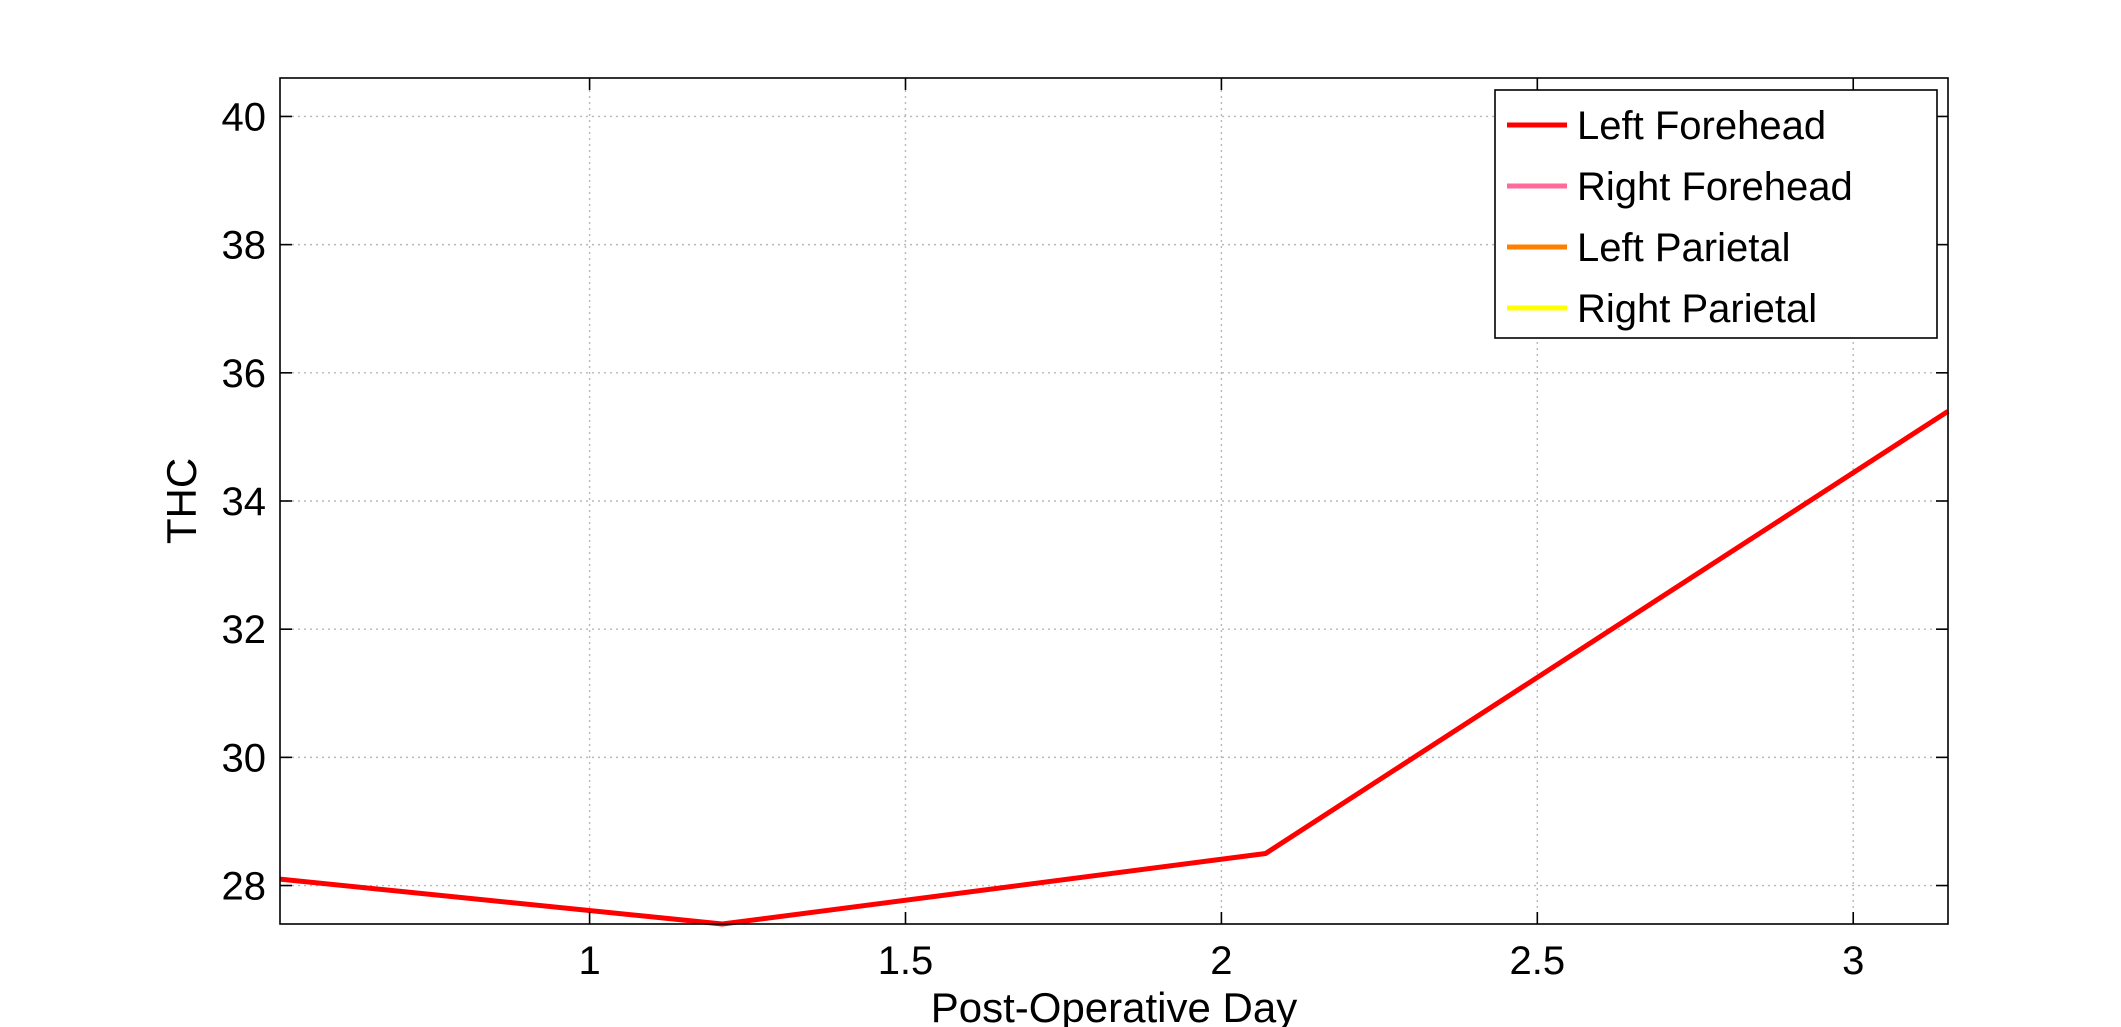  I want to click on x-tick-labels: 1 1.5 2 2.5 3, so click(1221, 961).